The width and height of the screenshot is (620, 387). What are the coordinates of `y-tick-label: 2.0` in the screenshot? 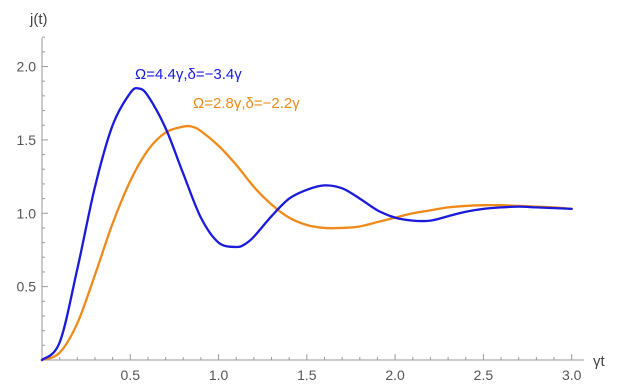 It's located at (27, 67).